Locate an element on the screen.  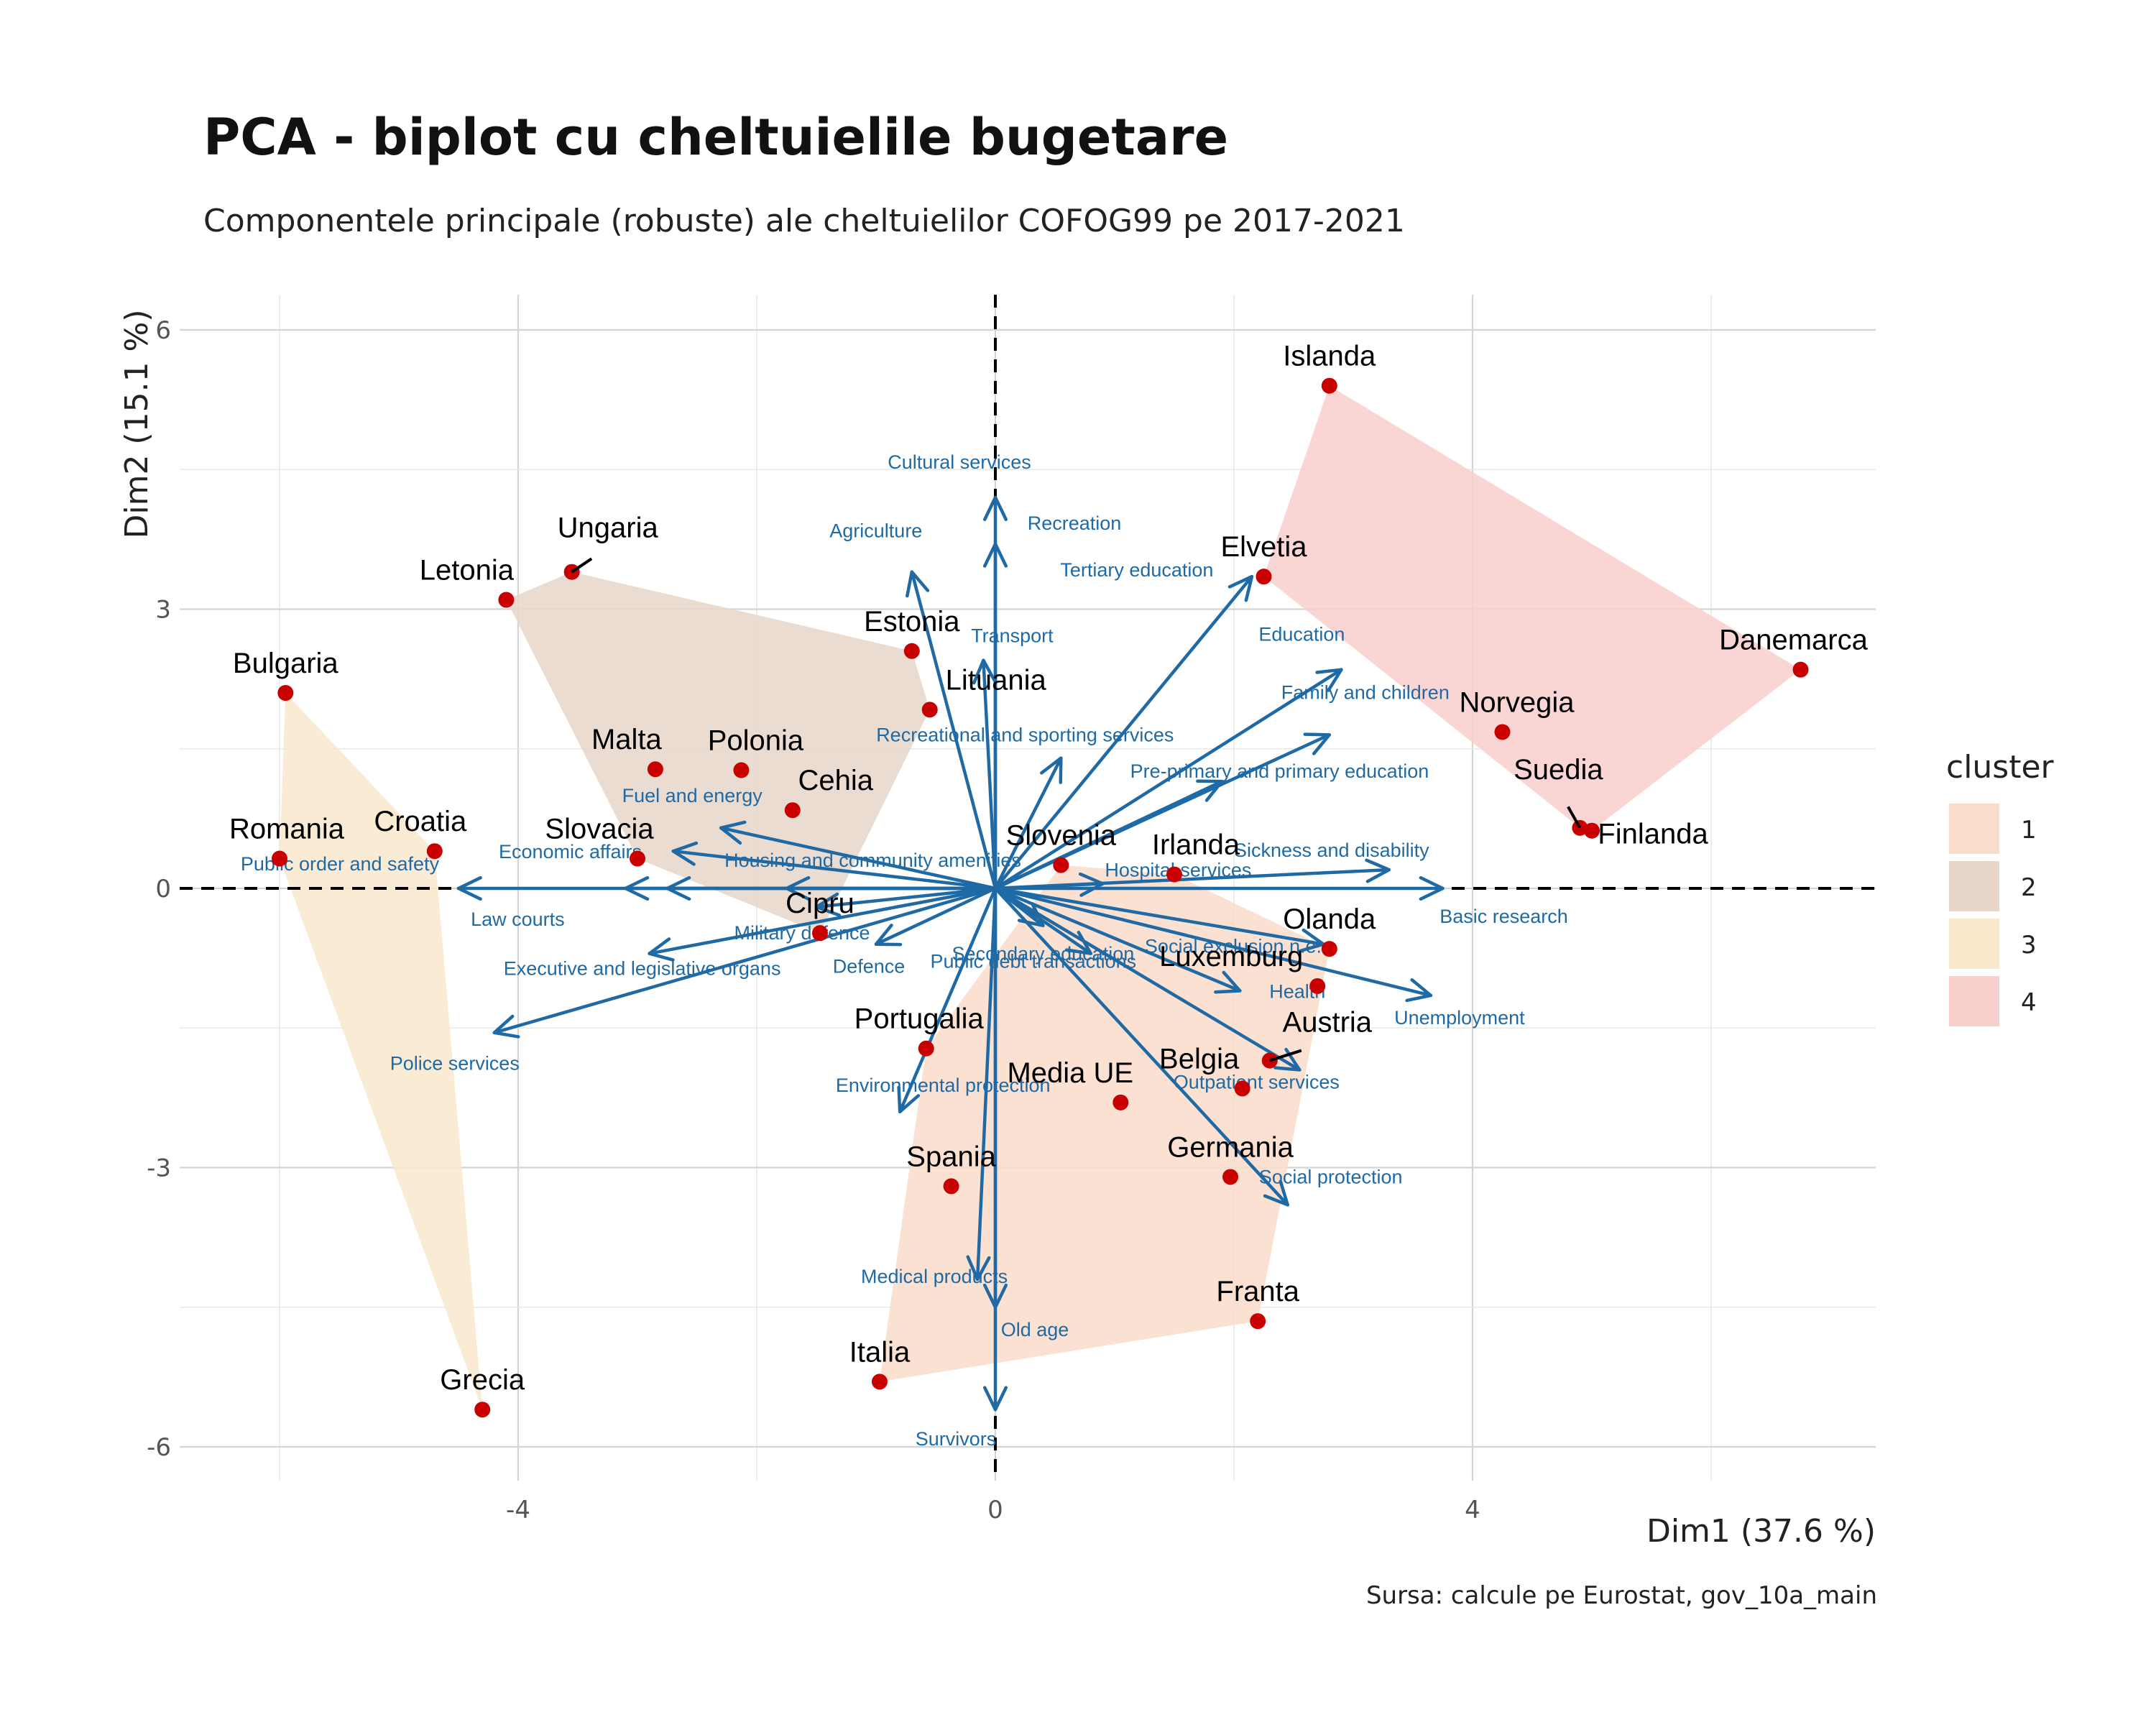
country-label: Austria is located at coordinates (1328, 1023).